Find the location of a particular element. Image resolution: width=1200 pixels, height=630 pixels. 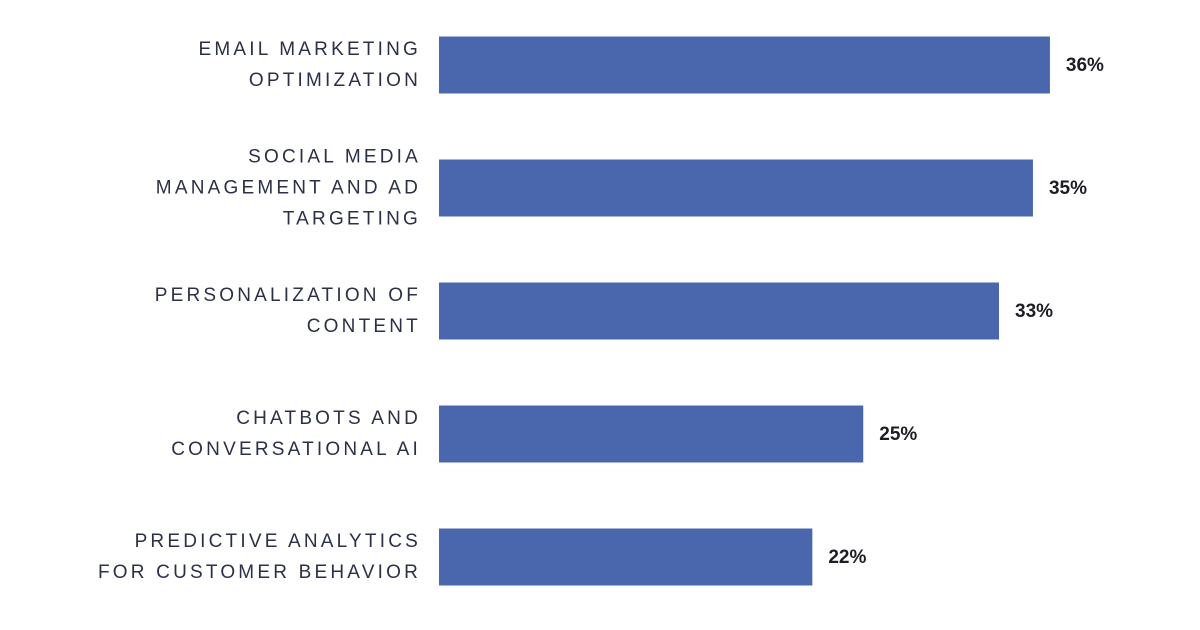

value-label: 25% is located at coordinates (898, 434).